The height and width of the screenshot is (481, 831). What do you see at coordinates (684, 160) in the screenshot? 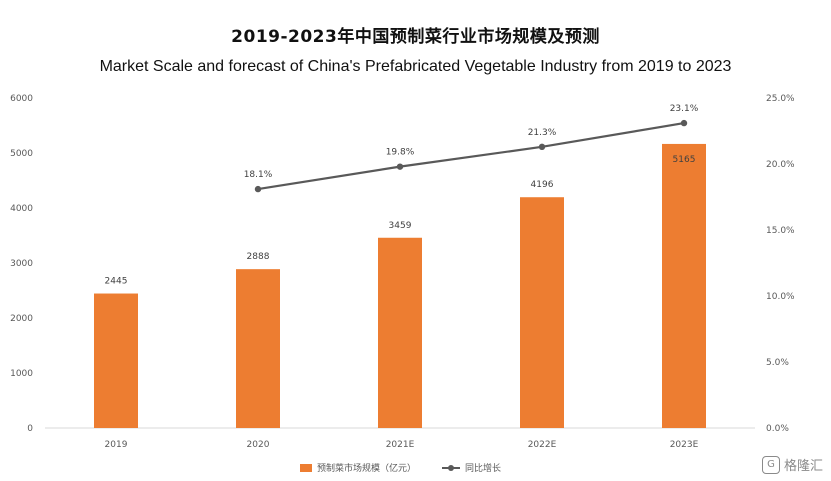
I see `bar-data-label: 5165` at bounding box center [684, 160].